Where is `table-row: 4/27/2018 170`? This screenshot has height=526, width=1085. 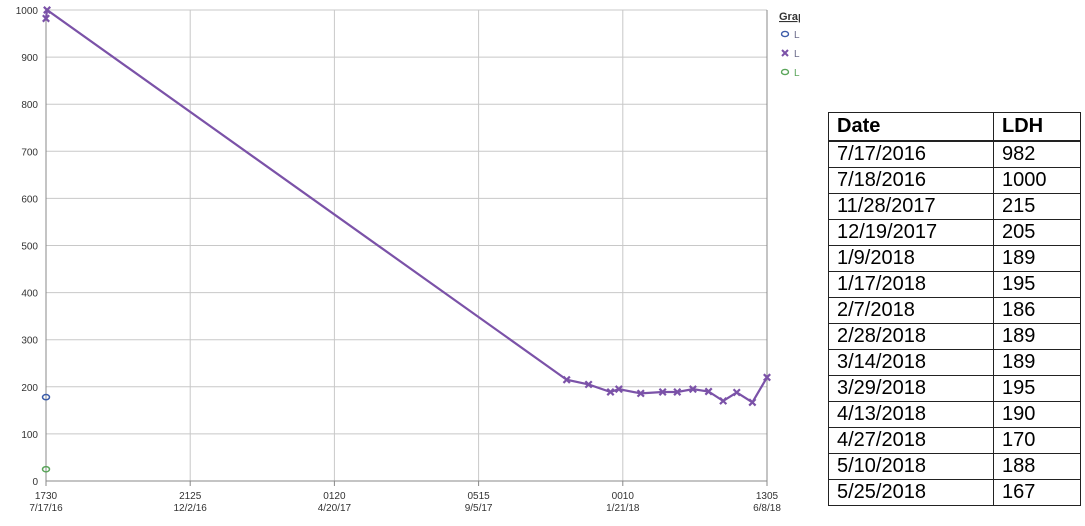 table-row: 4/27/2018 170 is located at coordinates (954, 440).